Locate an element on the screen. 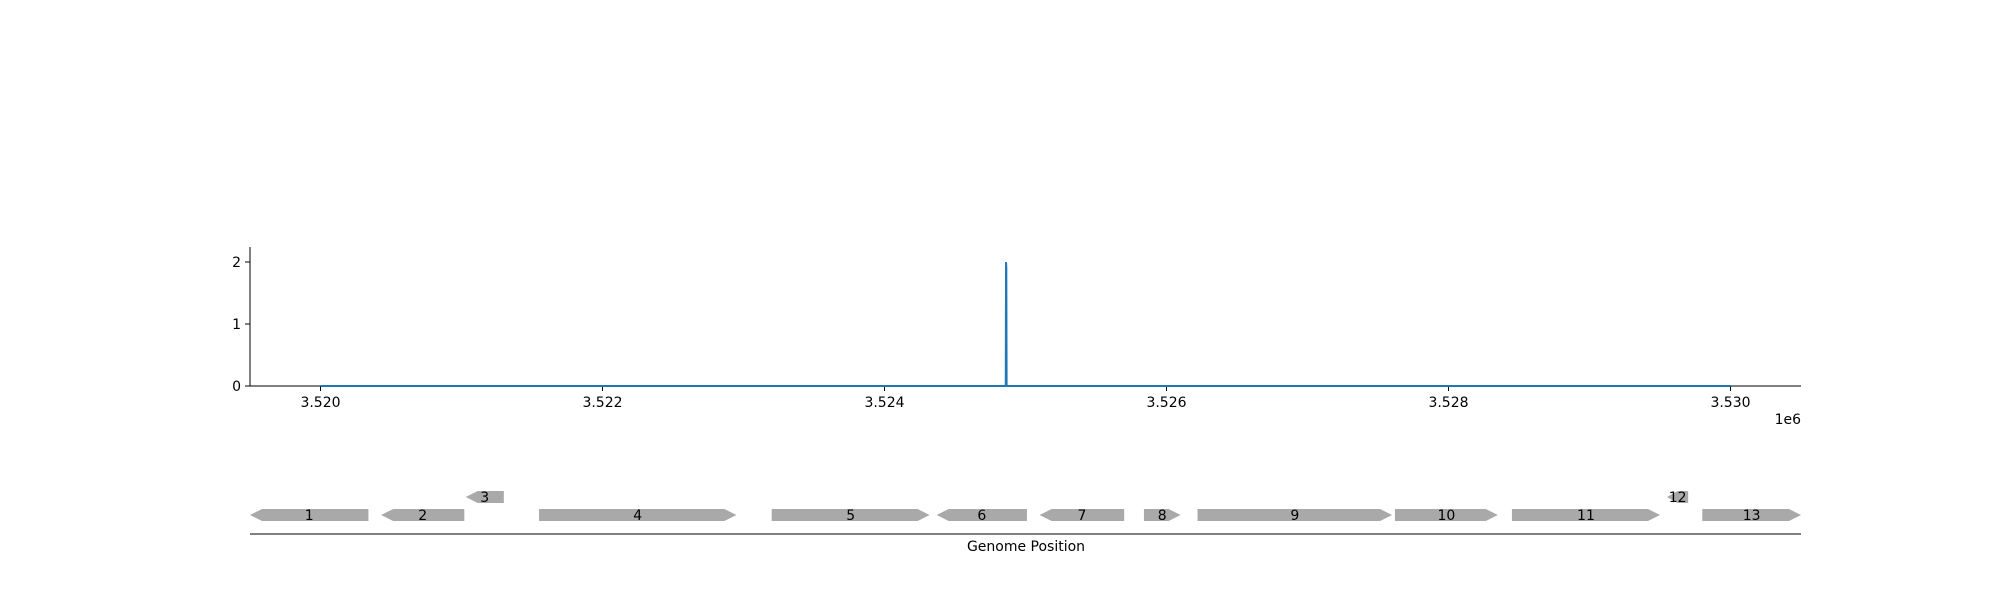 Image resolution: width=2000 pixels, height=600 pixels. genome-position-label: Genome Position is located at coordinates (1026, 547).